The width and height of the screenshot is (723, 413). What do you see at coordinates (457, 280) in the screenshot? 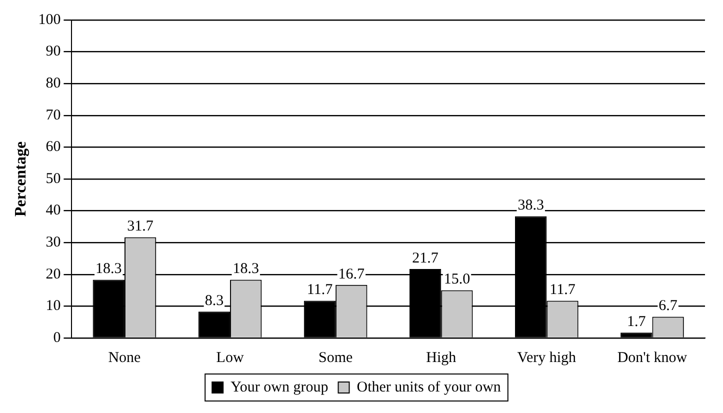
I see `data-label: 15.0` at bounding box center [457, 280].